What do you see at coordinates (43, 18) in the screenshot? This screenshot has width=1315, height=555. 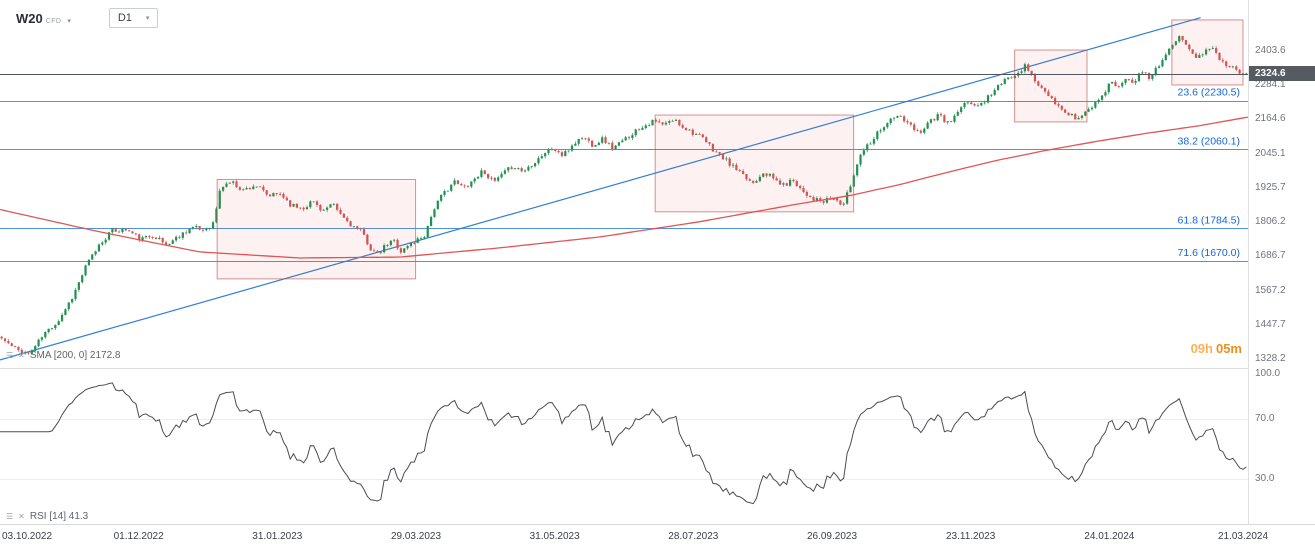 I see `symbol-selector: W20 CFD ▾` at bounding box center [43, 18].